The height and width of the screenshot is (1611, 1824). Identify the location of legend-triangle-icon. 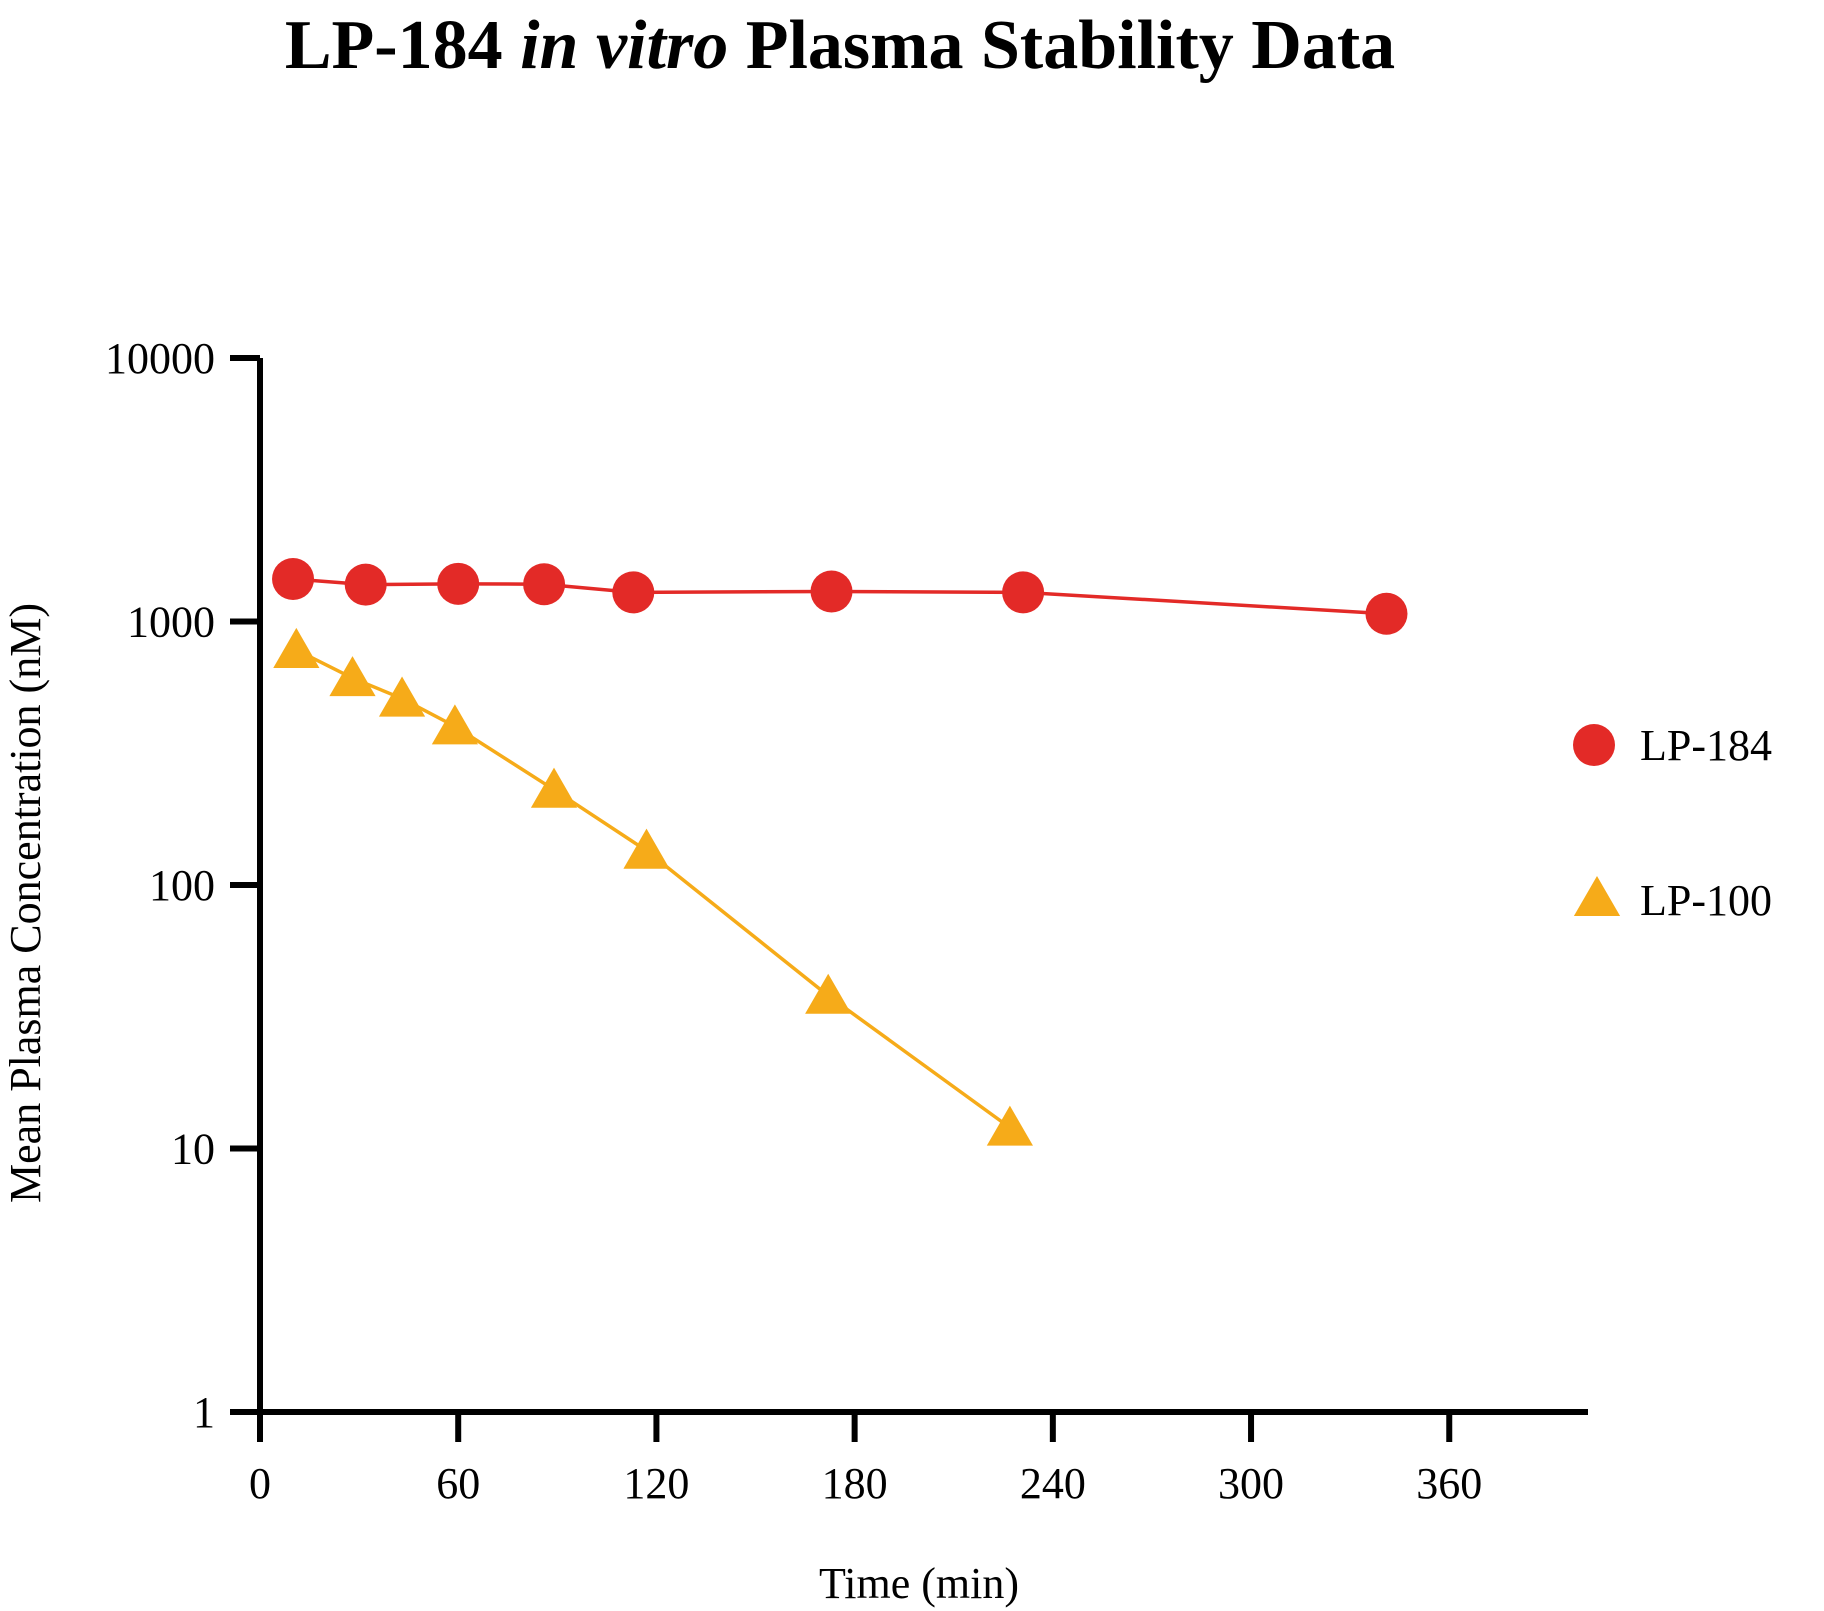
(1597, 896).